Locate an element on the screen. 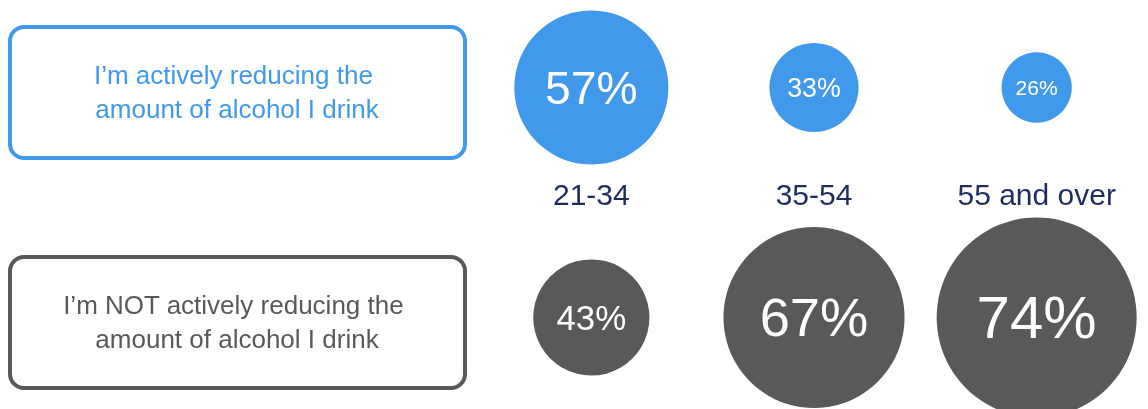 This screenshot has width=1148, height=409. text: I’m actively reducing the amount of alcohol I drink is located at coordinates (237, 92).